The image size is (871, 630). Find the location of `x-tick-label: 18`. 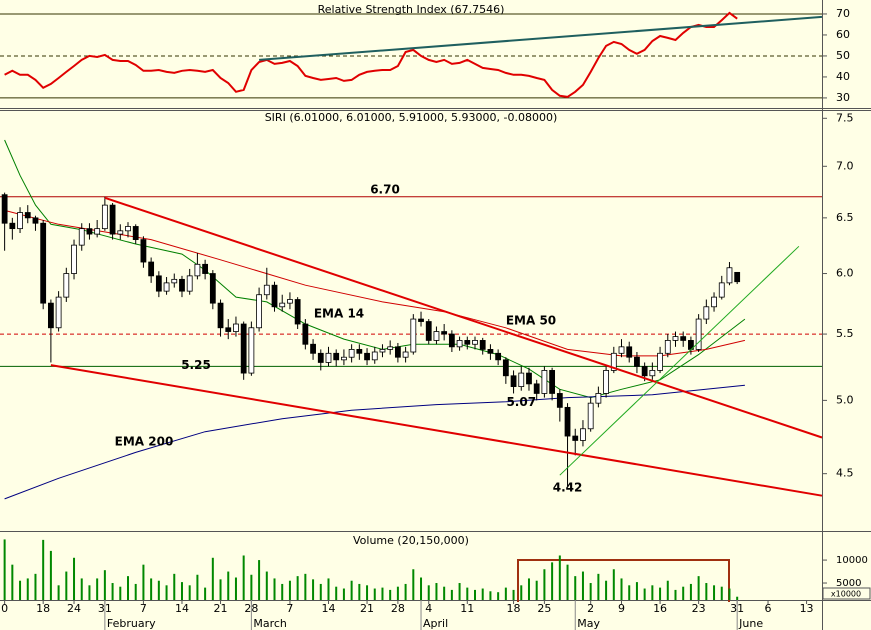

x-tick-label: 18 is located at coordinates (514, 608).